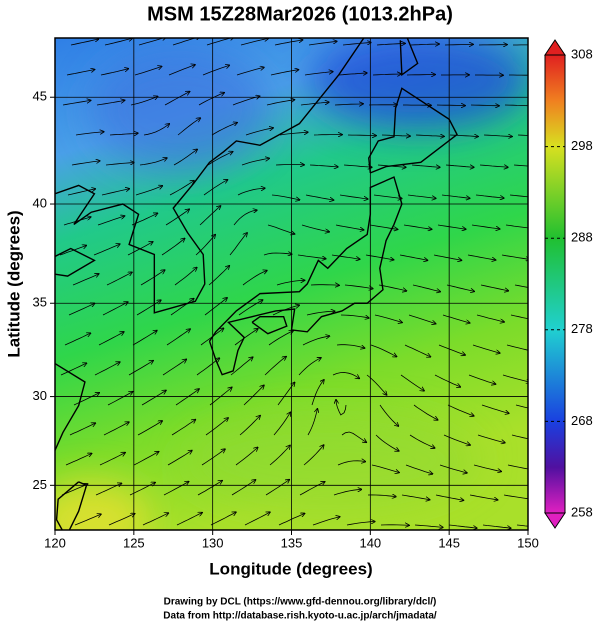 This screenshot has height=630, width=599. I want to click on x-tick-label: 120, so click(55, 542).